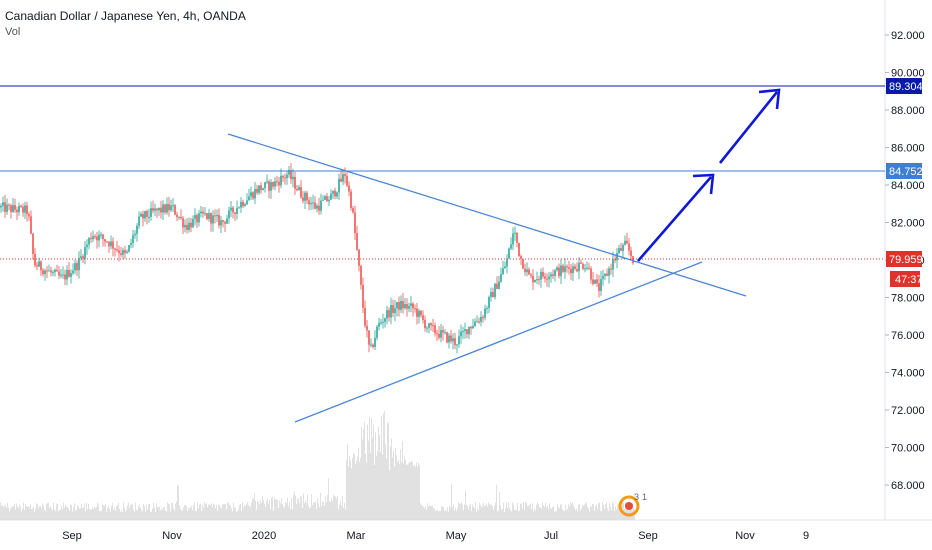 The image size is (932, 550). What do you see at coordinates (13, 32) in the screenshot?
I see `volume-indicator-label: Vol` at bounding box center [13, 32].